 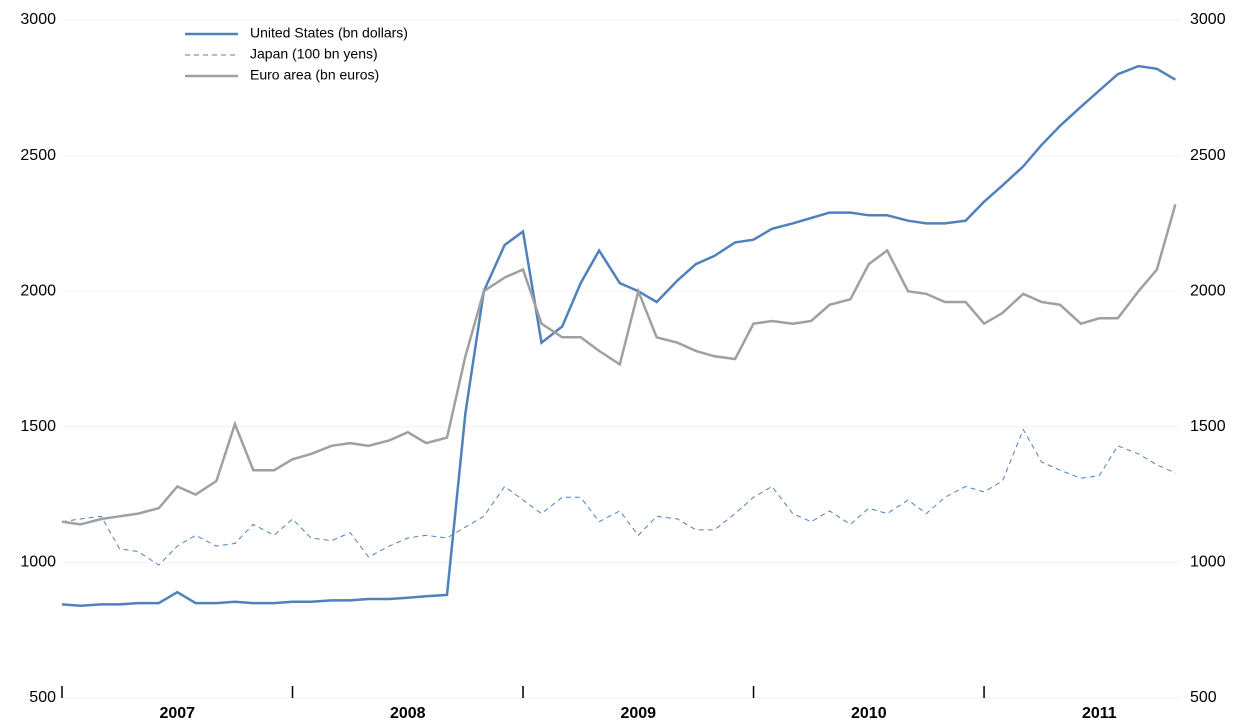 What do you see at coordinates (38, 155) in the screenshot?
I see `y-tick-label: 2500` at bounding box center [38, 155].